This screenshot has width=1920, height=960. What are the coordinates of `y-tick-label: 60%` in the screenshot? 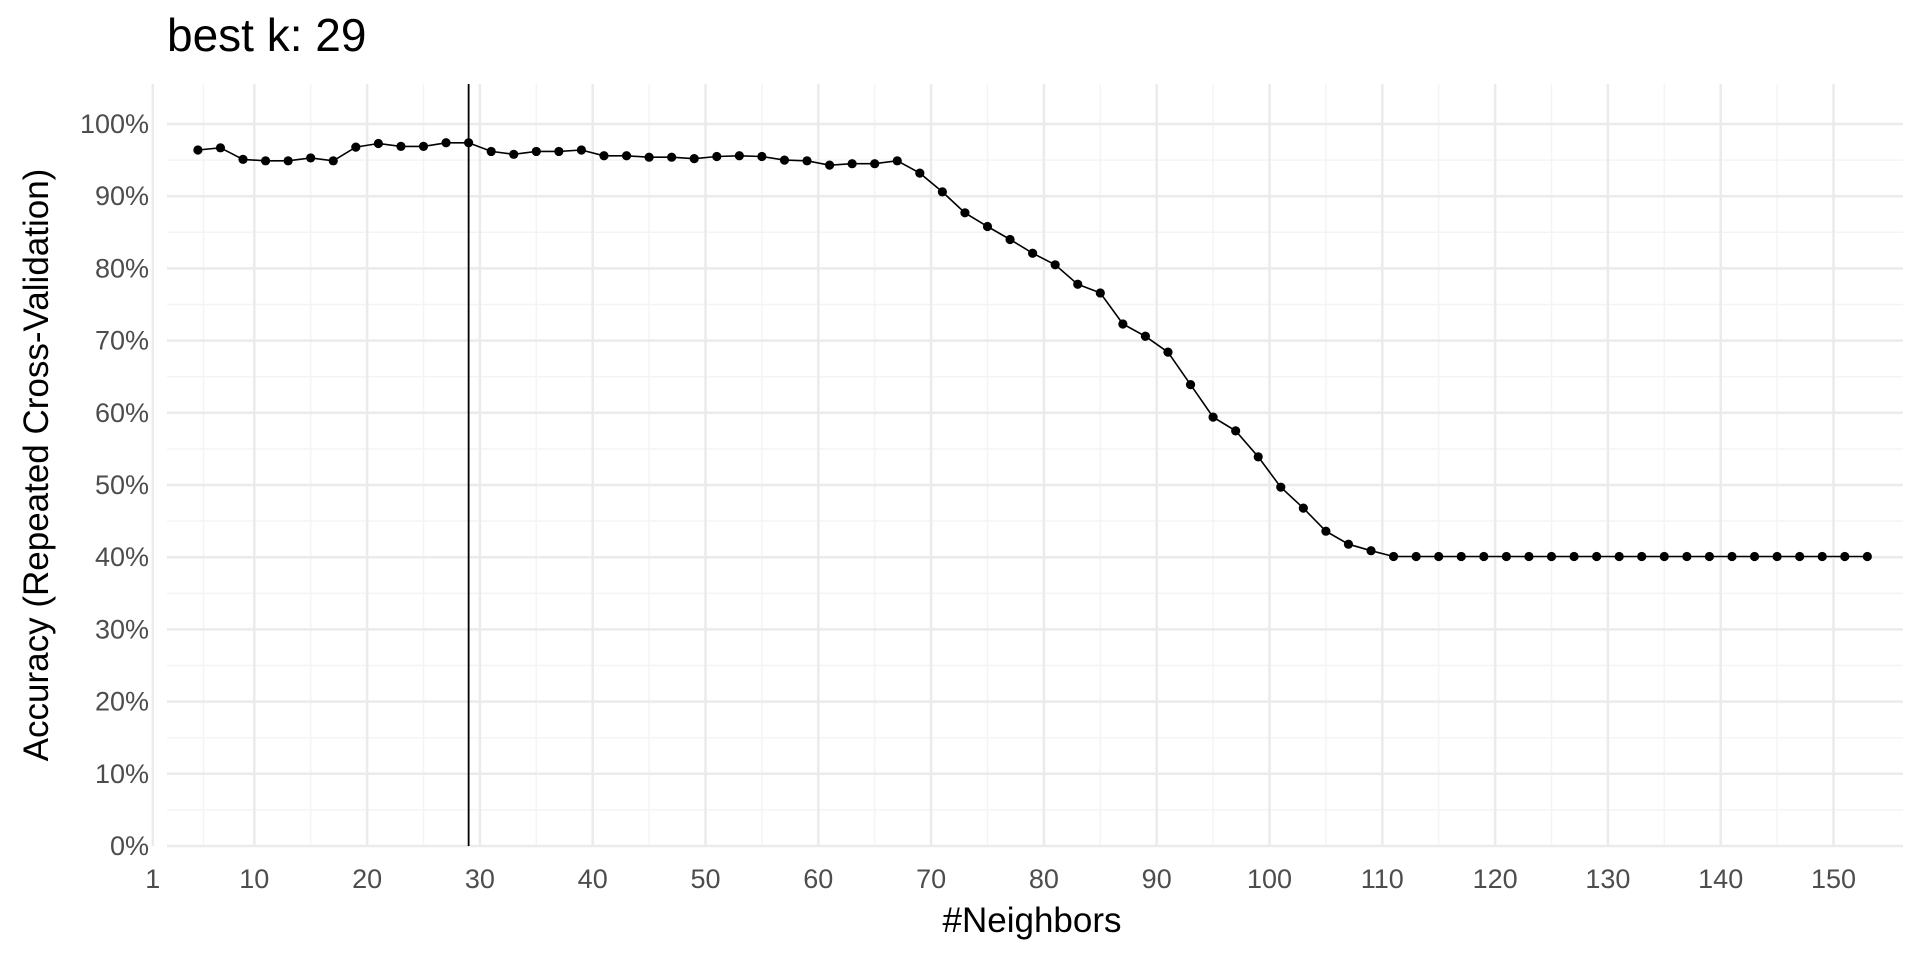 It's located at (122, 413).